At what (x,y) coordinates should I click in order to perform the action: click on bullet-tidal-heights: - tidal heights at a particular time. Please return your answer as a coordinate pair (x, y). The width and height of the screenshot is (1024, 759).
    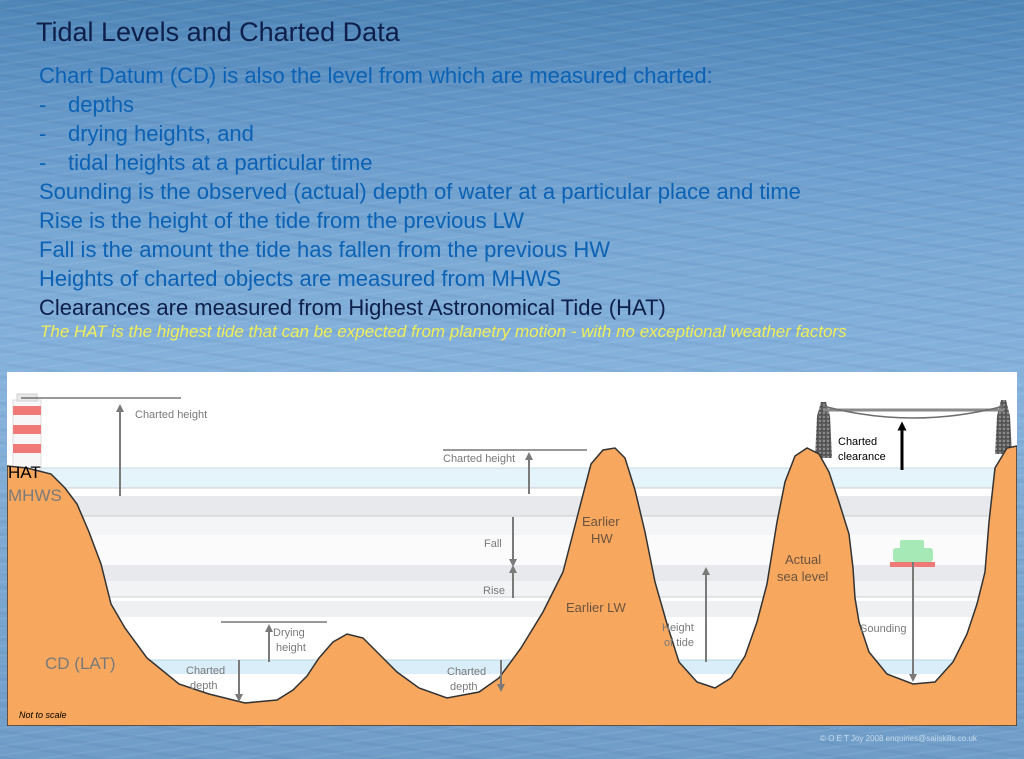
    Looking at the image, I should click on (420, 162).